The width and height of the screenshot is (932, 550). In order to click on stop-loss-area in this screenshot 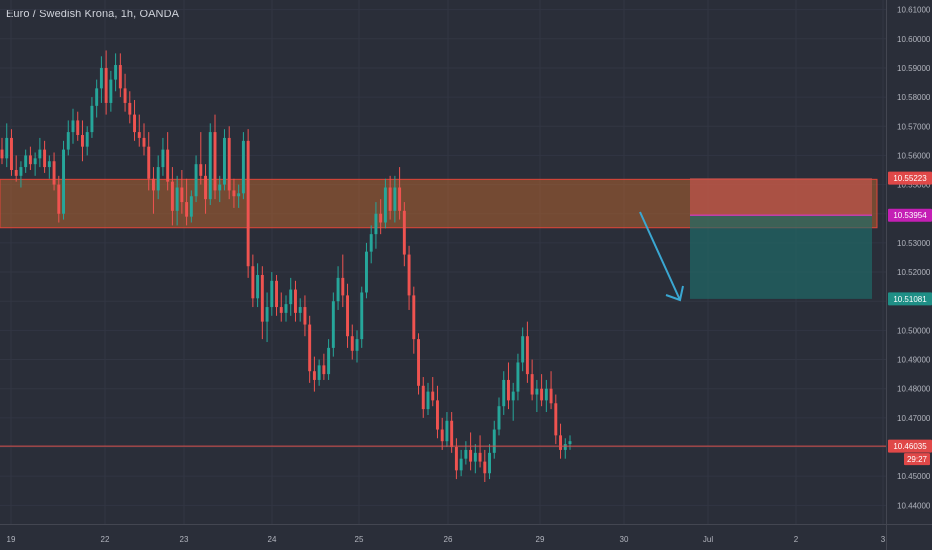, I will do `click(781, 197)`.